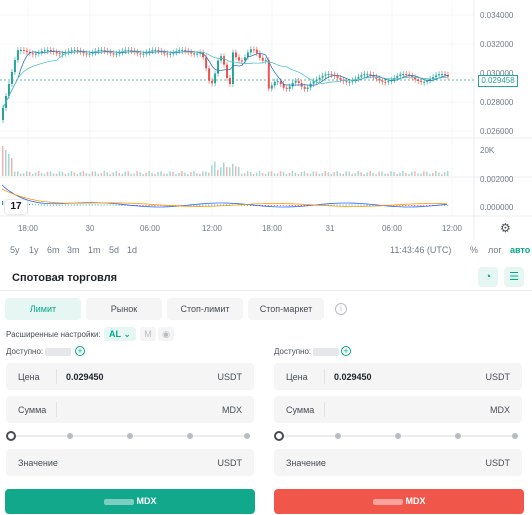 The height and width of the screenshot is (515, 532). I want to click on tab-stop-market: Стоп-маркет, so click(286, 309).